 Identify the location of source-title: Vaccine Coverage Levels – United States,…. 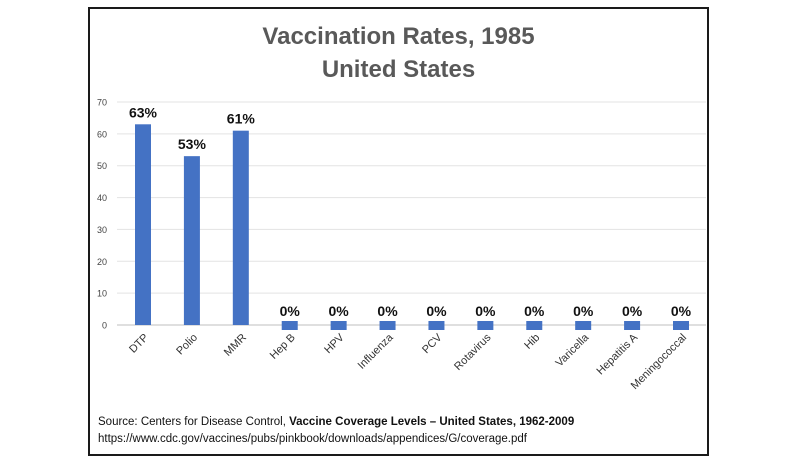
(432, 422).